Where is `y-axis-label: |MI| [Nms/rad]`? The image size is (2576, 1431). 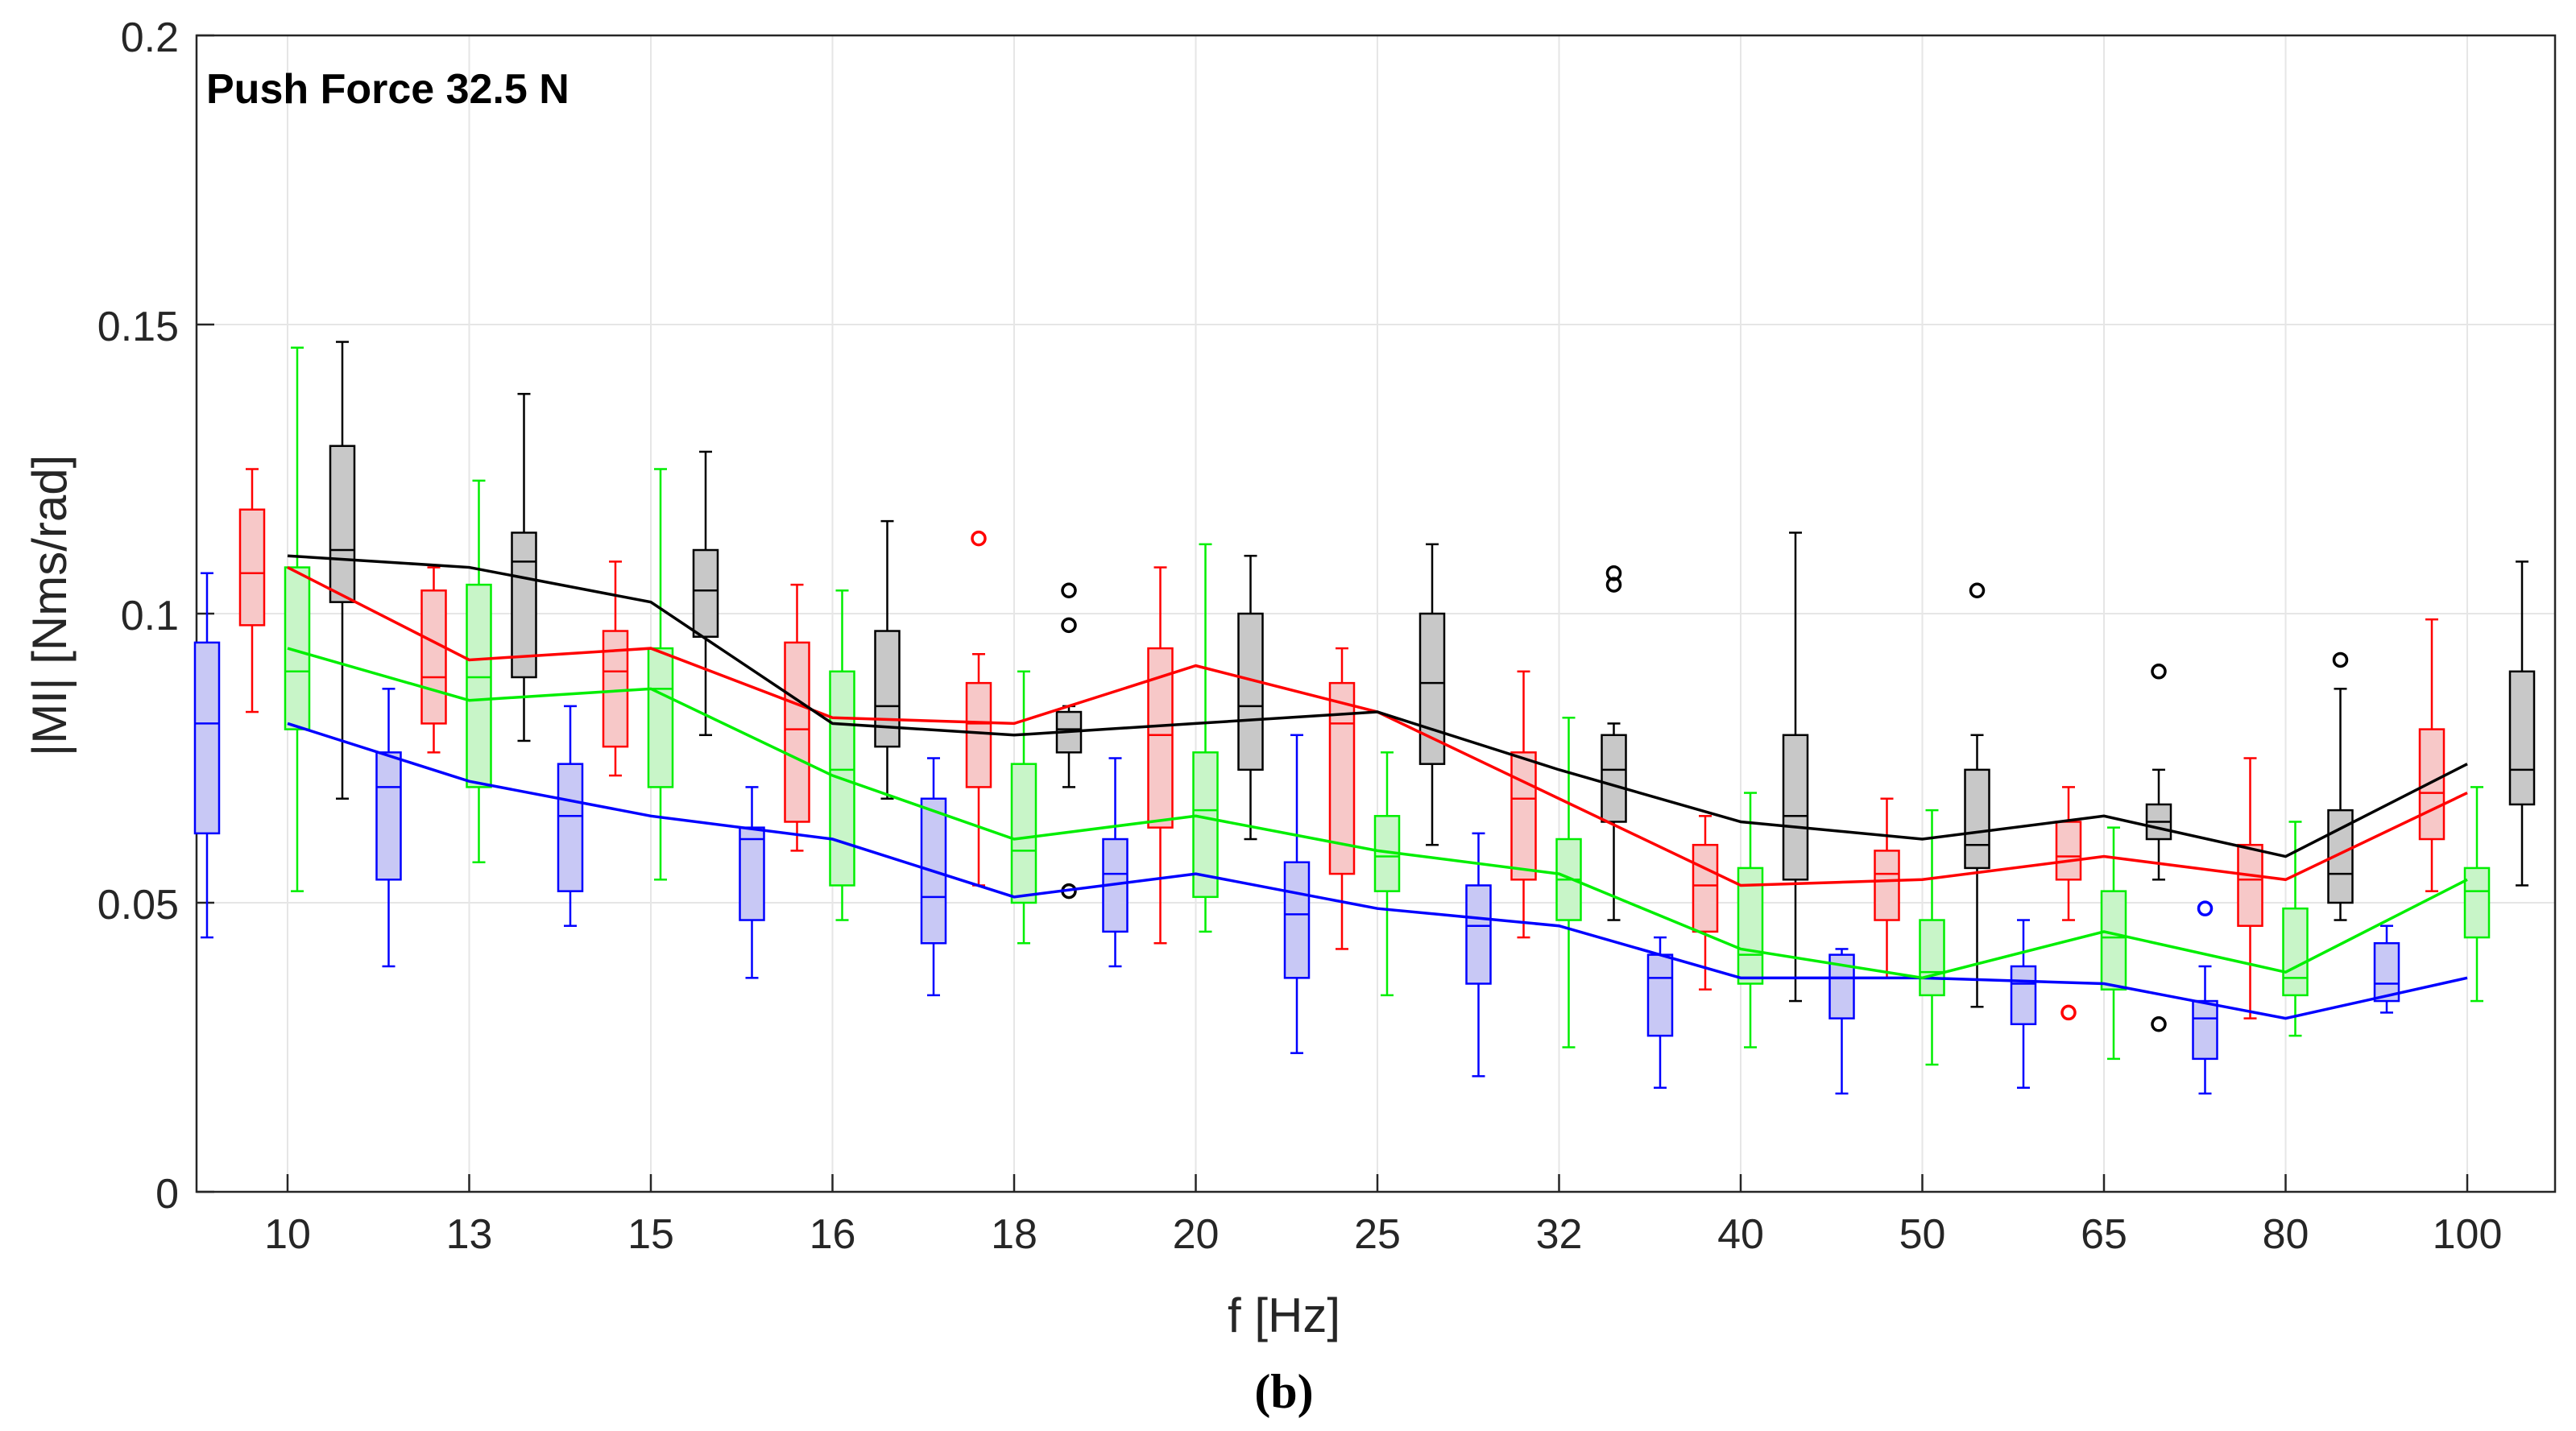 y-axis-label: |MI| [Nms/rad] is located at coordinates (50, 606).